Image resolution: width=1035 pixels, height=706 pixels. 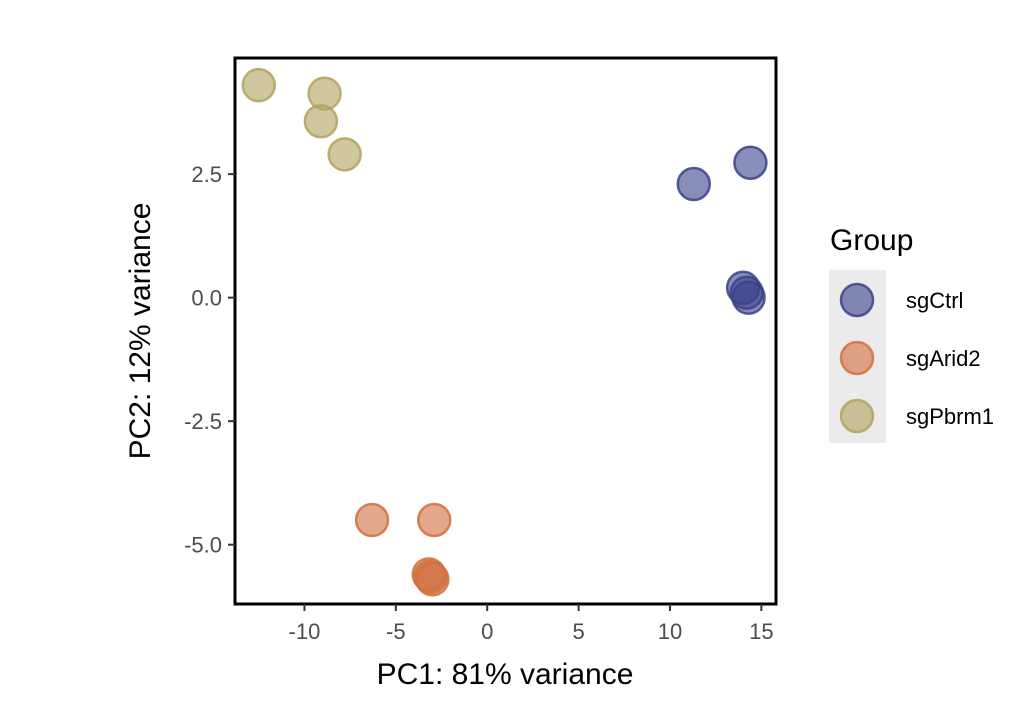 What do you see at coordinates (203, 545) in the screenshot?
I see `y-tick-label: -5.0` at bounding box center [203, 545].